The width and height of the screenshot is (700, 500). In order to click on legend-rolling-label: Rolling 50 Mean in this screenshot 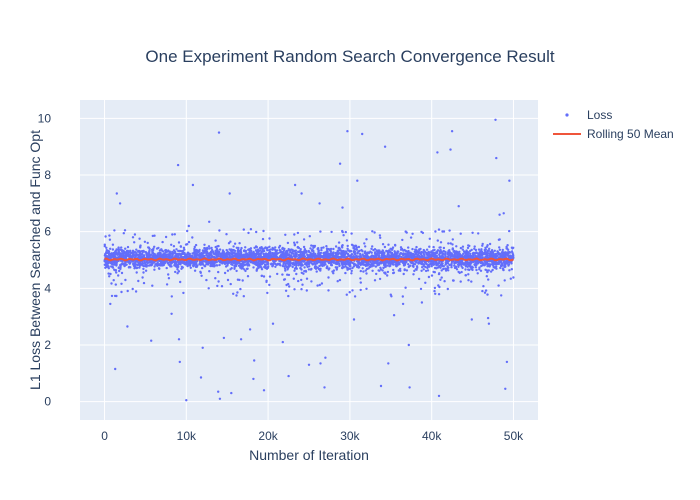, I will do `click(630, 134)`.